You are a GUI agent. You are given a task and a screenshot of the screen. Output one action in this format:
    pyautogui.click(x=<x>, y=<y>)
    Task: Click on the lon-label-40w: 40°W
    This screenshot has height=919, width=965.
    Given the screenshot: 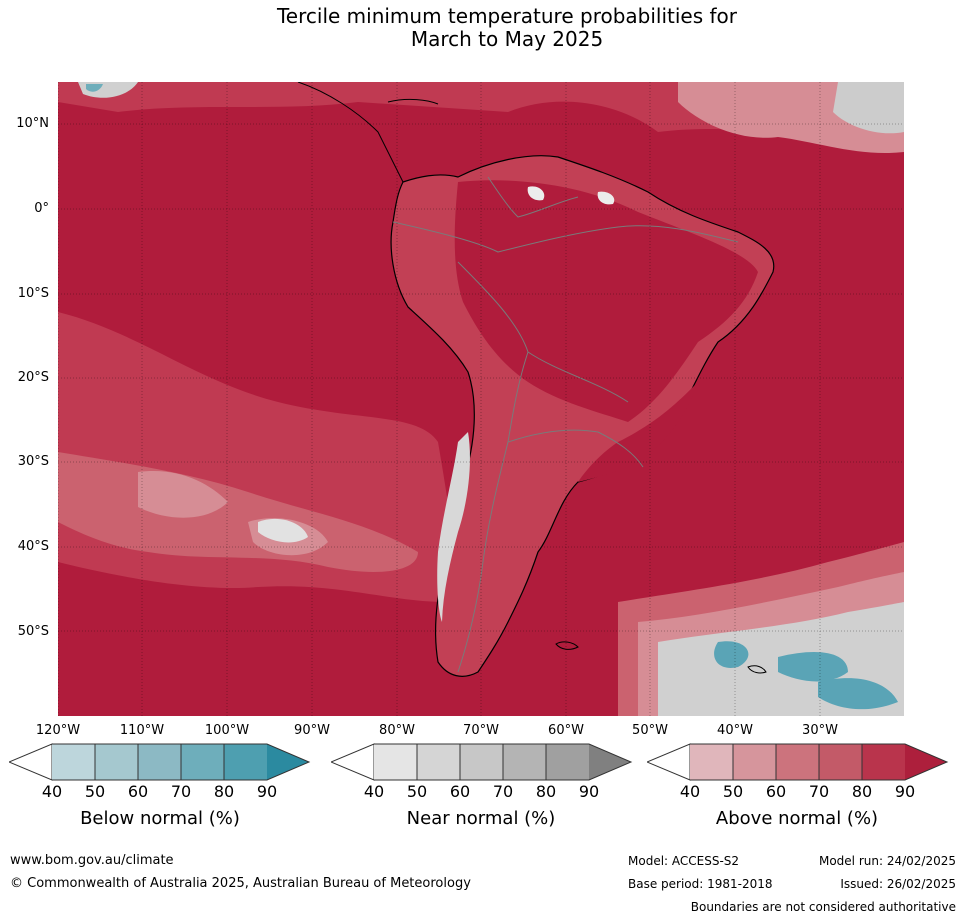 What is the action you would take?
    pyautogui.click(x=735, y=730)
    